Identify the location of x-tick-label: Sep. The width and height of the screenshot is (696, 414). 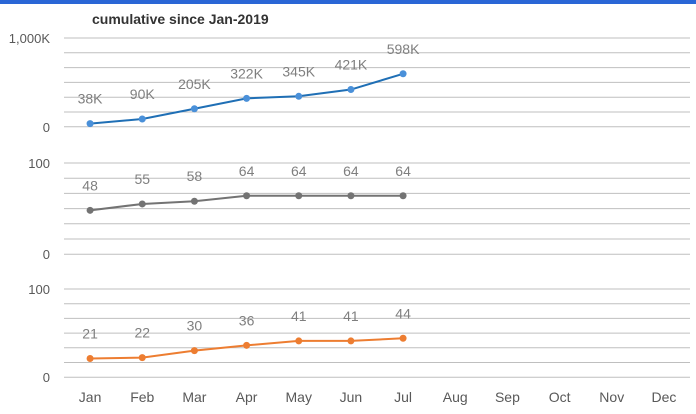
(507, 397).